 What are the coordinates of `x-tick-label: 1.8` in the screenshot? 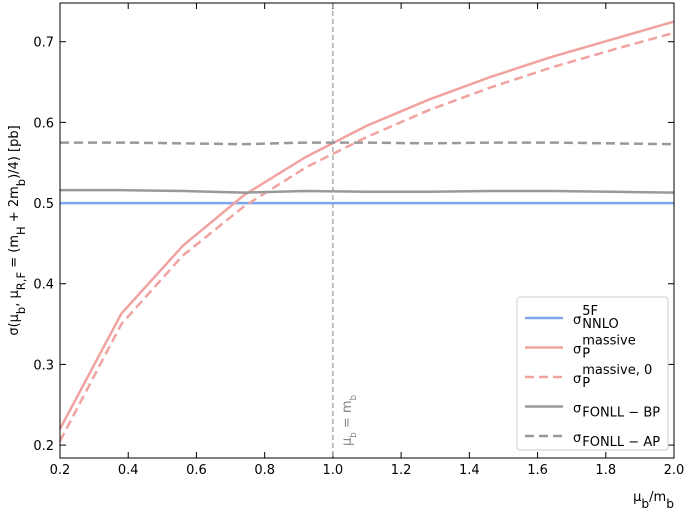 It's located at (605, 470).